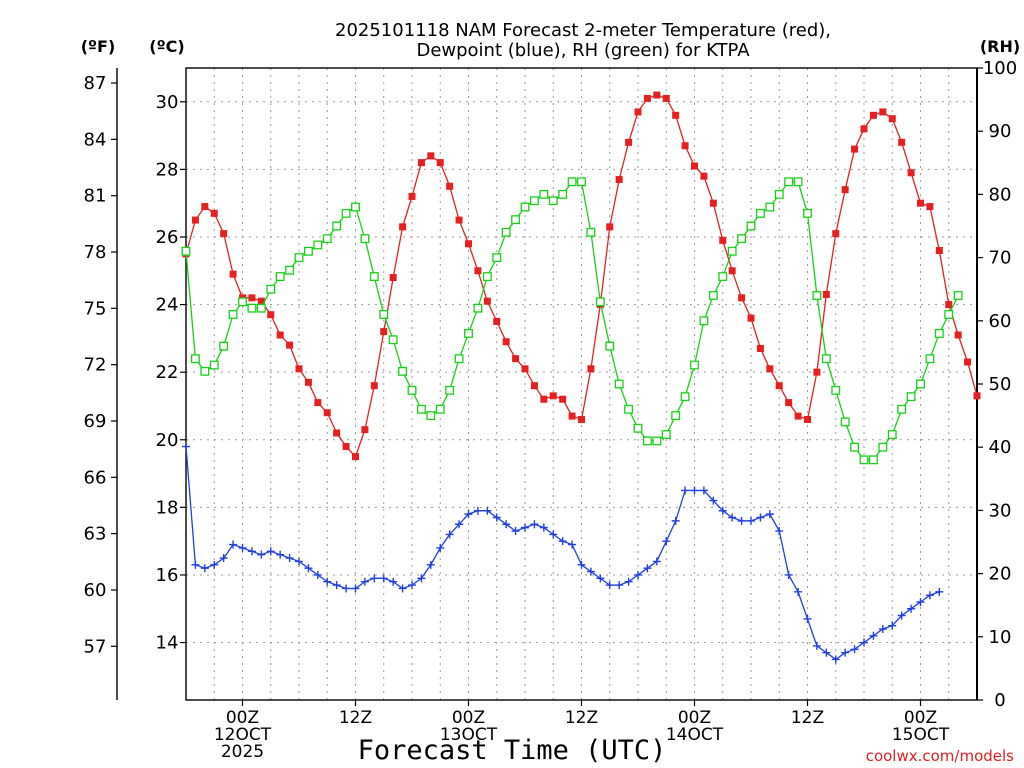 This screenshot has height=768, width=1024. What do you see at coordinates (1000, 321) in the screenshot?
I see `rh-tick-label: 60` at bounding box center [1000, 321].